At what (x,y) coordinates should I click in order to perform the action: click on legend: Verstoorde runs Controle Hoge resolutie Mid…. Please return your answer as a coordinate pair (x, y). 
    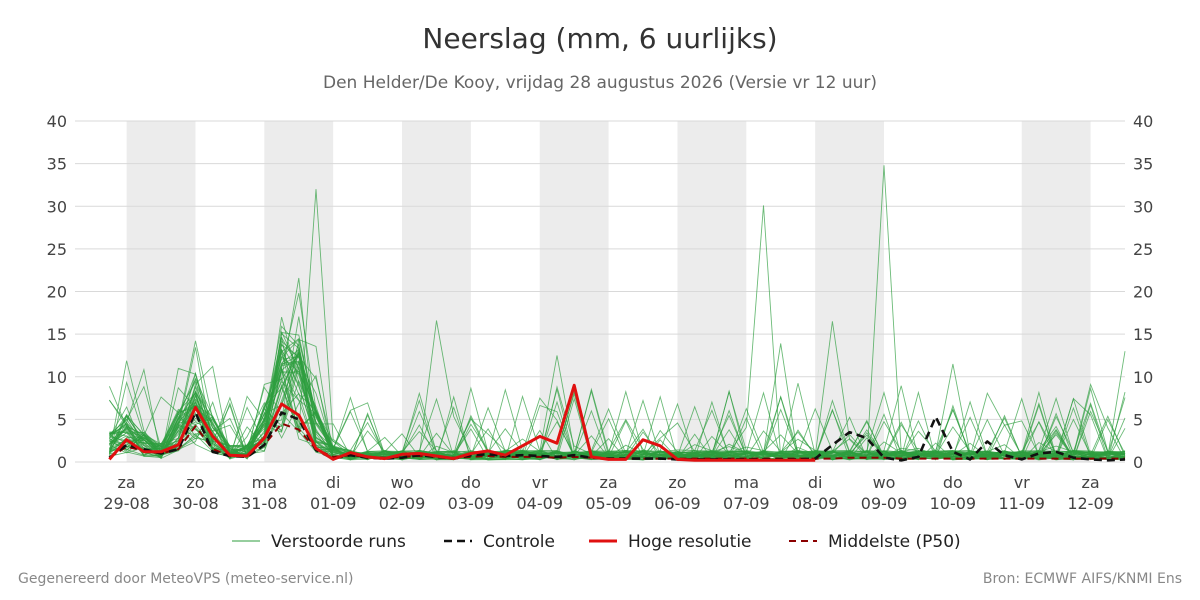
    Looking at the image, I should click on (596, 542).